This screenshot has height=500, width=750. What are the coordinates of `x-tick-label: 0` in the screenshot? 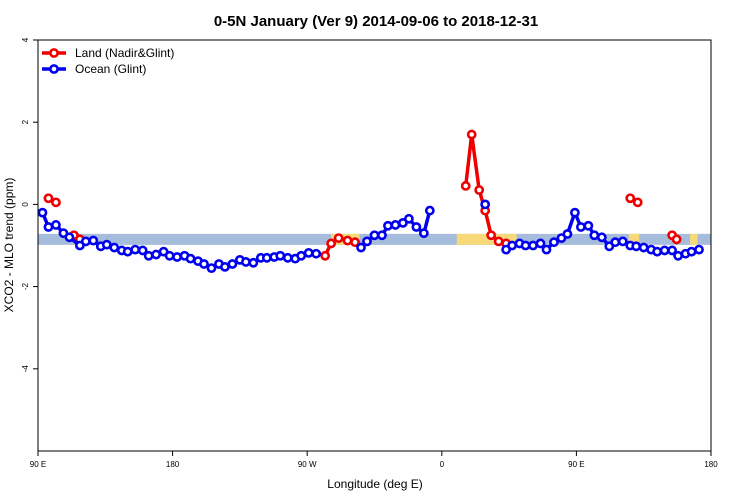 It's located at (442, 464).